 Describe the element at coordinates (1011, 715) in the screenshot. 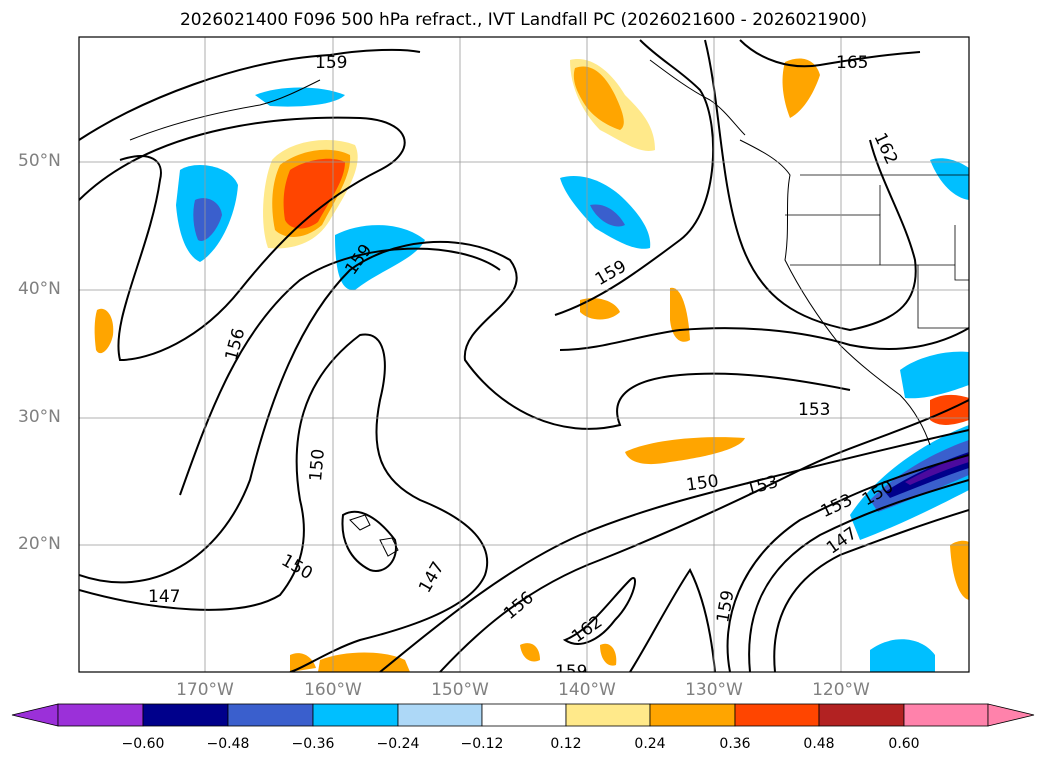

I see `colorbar-extend-high` at that location.